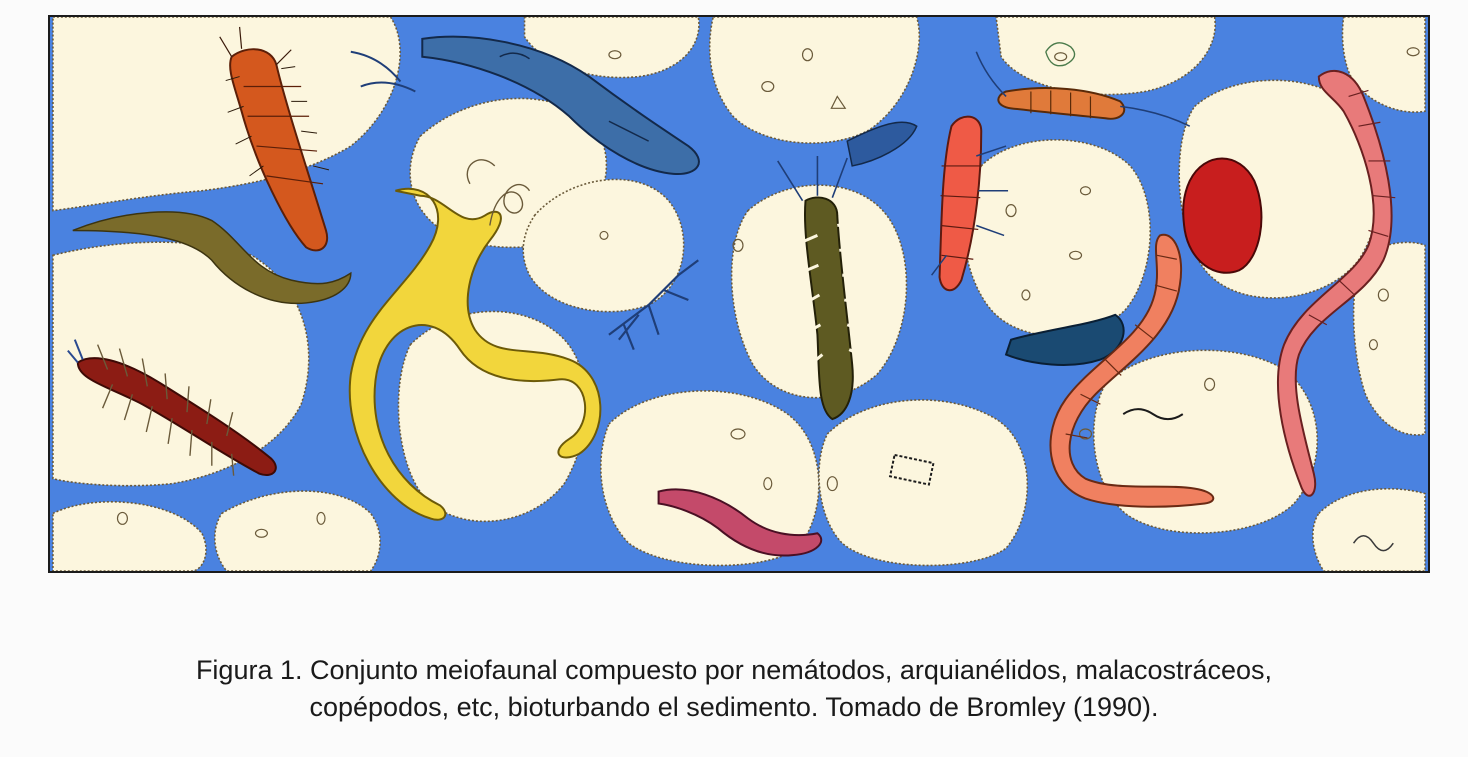  Describe the element at coordinates (1222, 215) in the screenshot. I see `ostracod-crimson` at that location.